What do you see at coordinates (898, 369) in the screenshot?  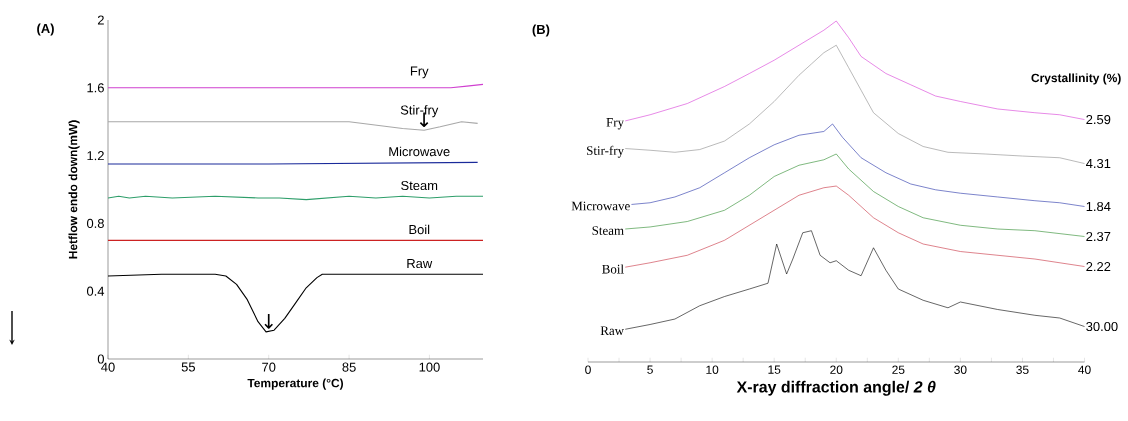 I see `x-tick-label: 25` at bounding box center [898, 369].